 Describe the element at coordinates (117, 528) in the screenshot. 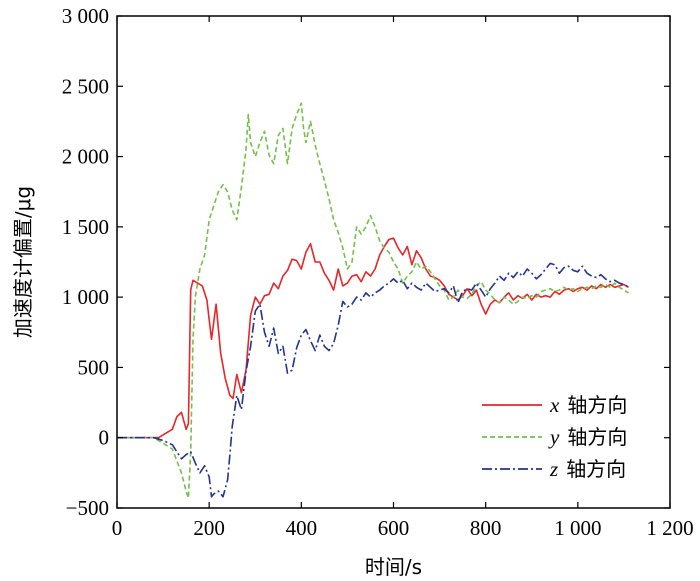

I see `x-tick-label: 0` at that location.